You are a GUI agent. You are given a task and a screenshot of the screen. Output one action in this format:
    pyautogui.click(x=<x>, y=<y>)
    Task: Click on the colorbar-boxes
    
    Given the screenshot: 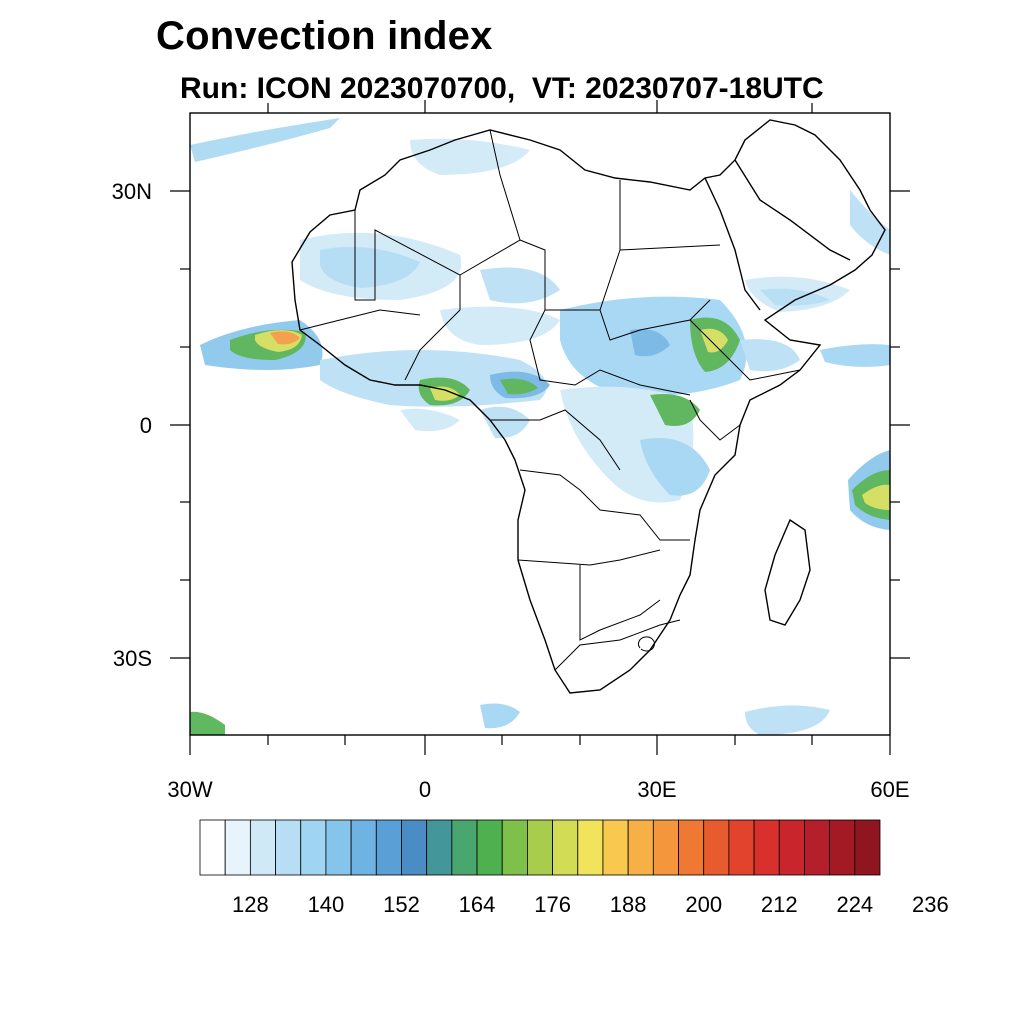 What is the action you would take?
    pyautogui.click(x=540, y=847)
    